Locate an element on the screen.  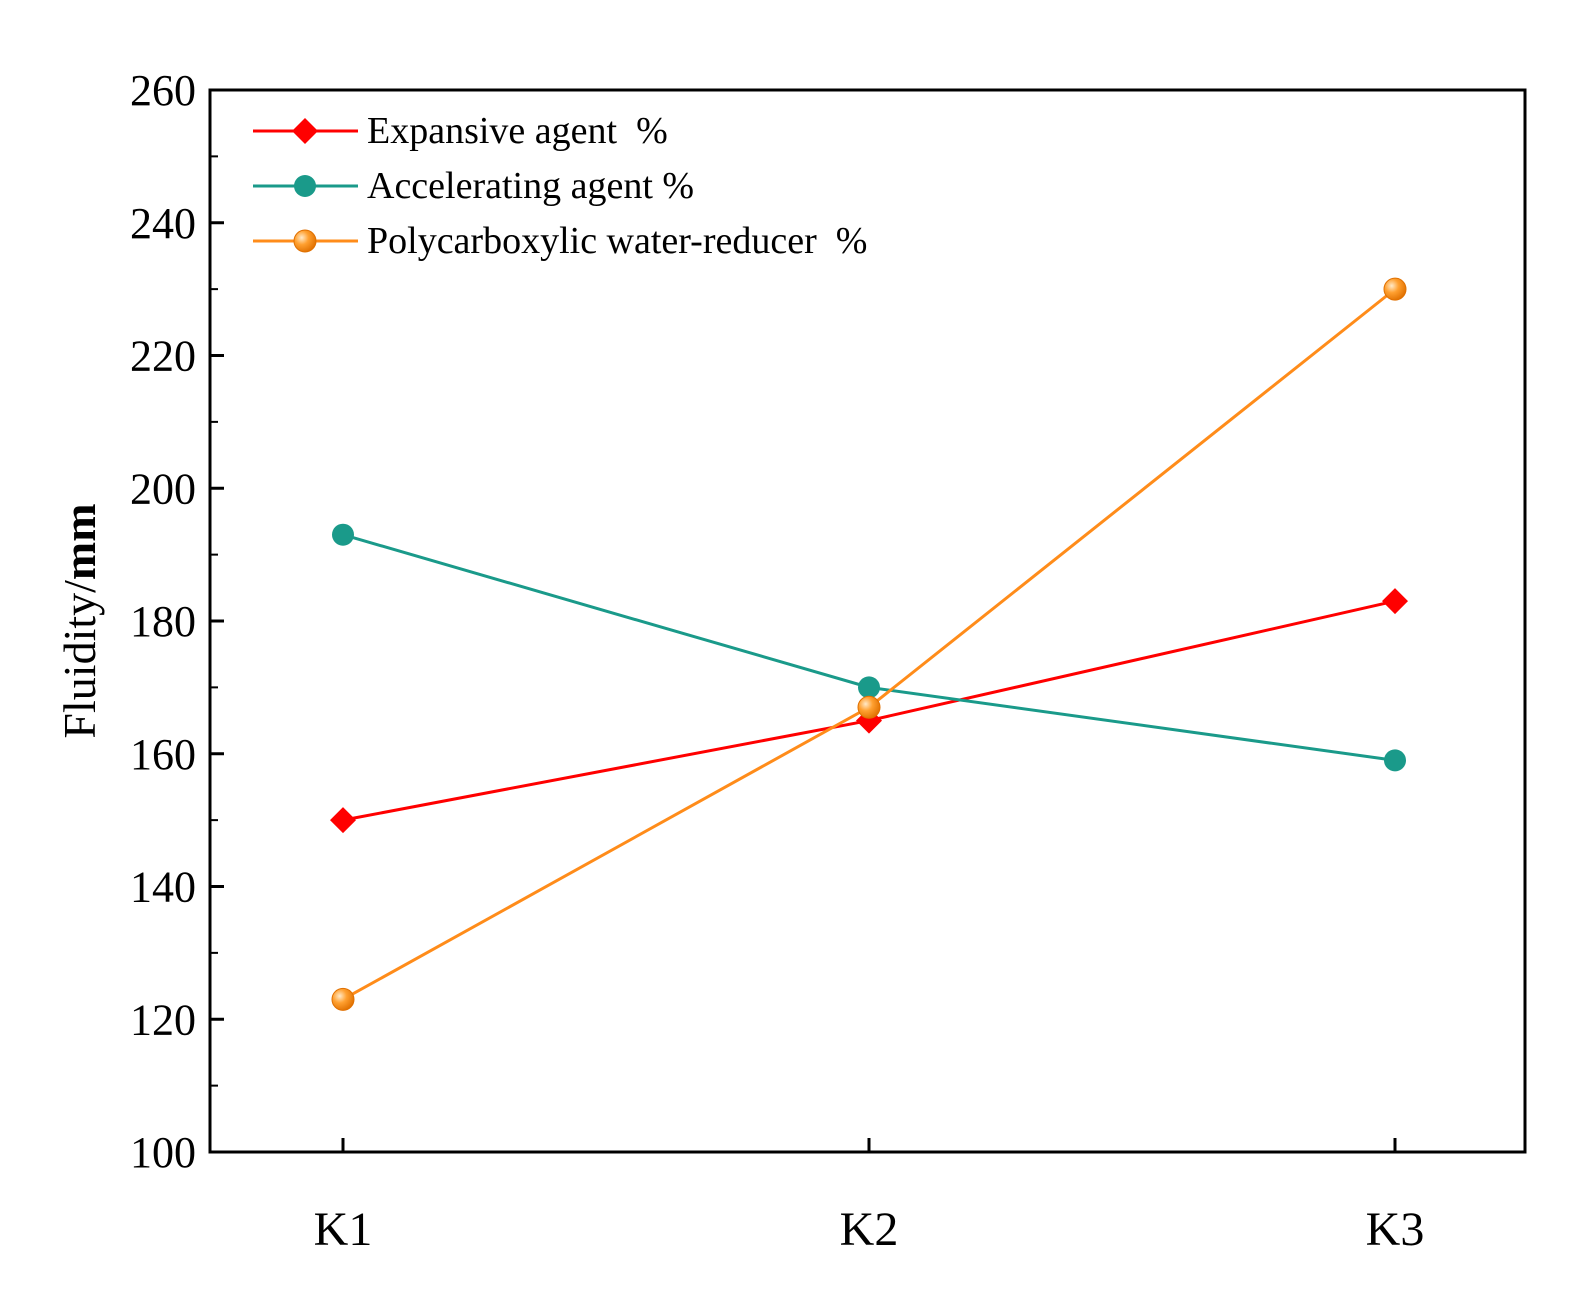
x-tick-label: K3 is located at coordinates (1395, 1229).